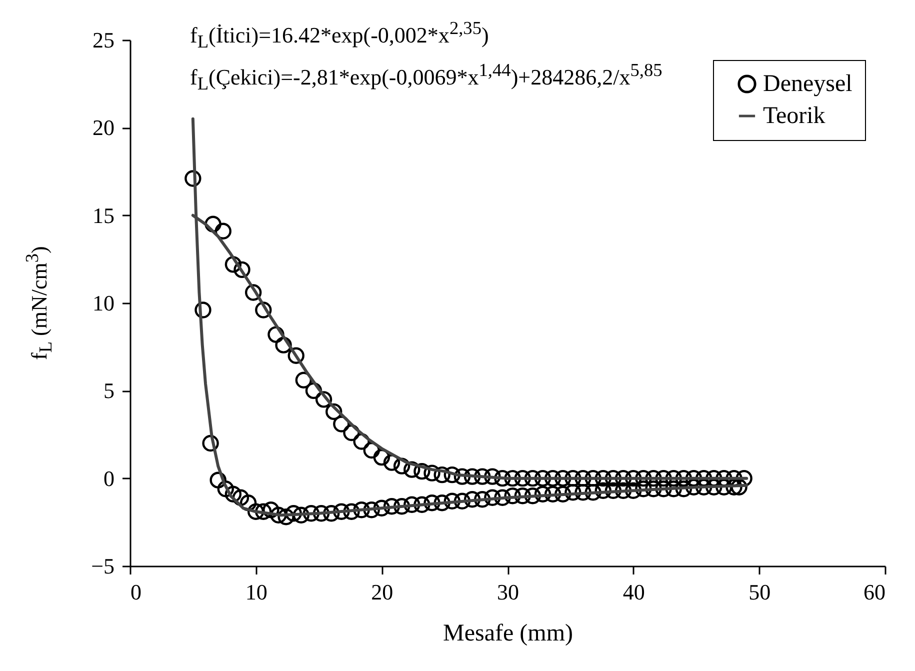 The image size is (915, 671). Describe the element at coordinates (103, 303) in the screenshot. I see `y-tick-label: 10` at that location.